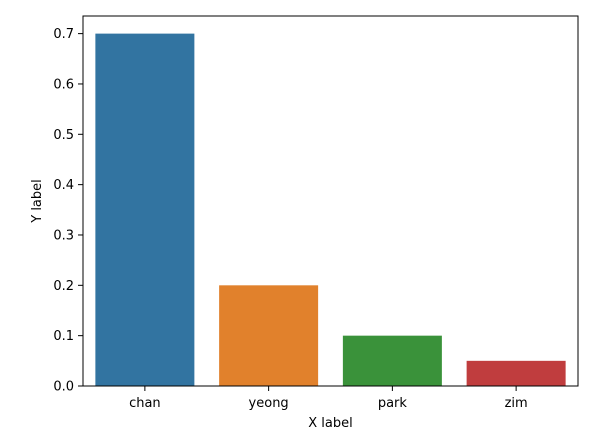 This screenshot has width=605, height=442. I want to click on x-axis-label: X label, so click(330, 423).